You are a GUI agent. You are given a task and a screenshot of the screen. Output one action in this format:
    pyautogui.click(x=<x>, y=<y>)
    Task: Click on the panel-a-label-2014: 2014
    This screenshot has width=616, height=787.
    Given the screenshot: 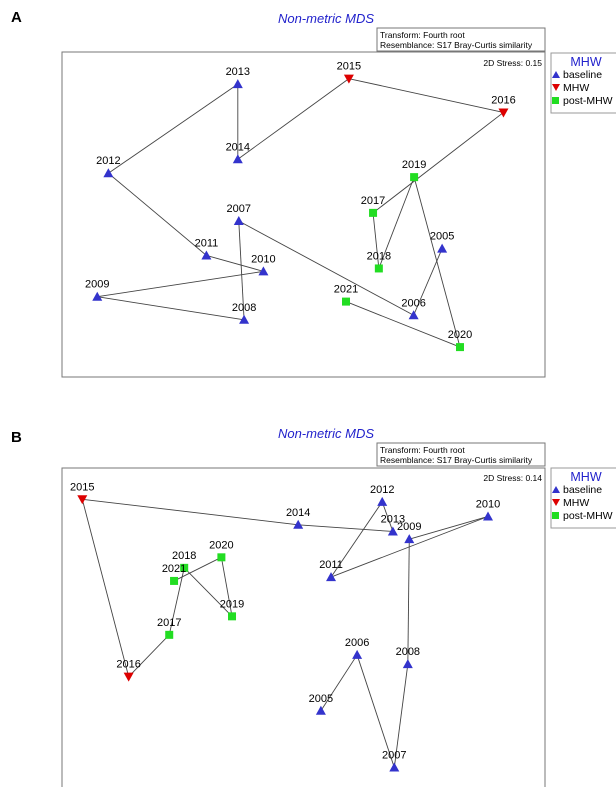 What is the action you would take?
    pyautogui.click(x=238, y=147)
    